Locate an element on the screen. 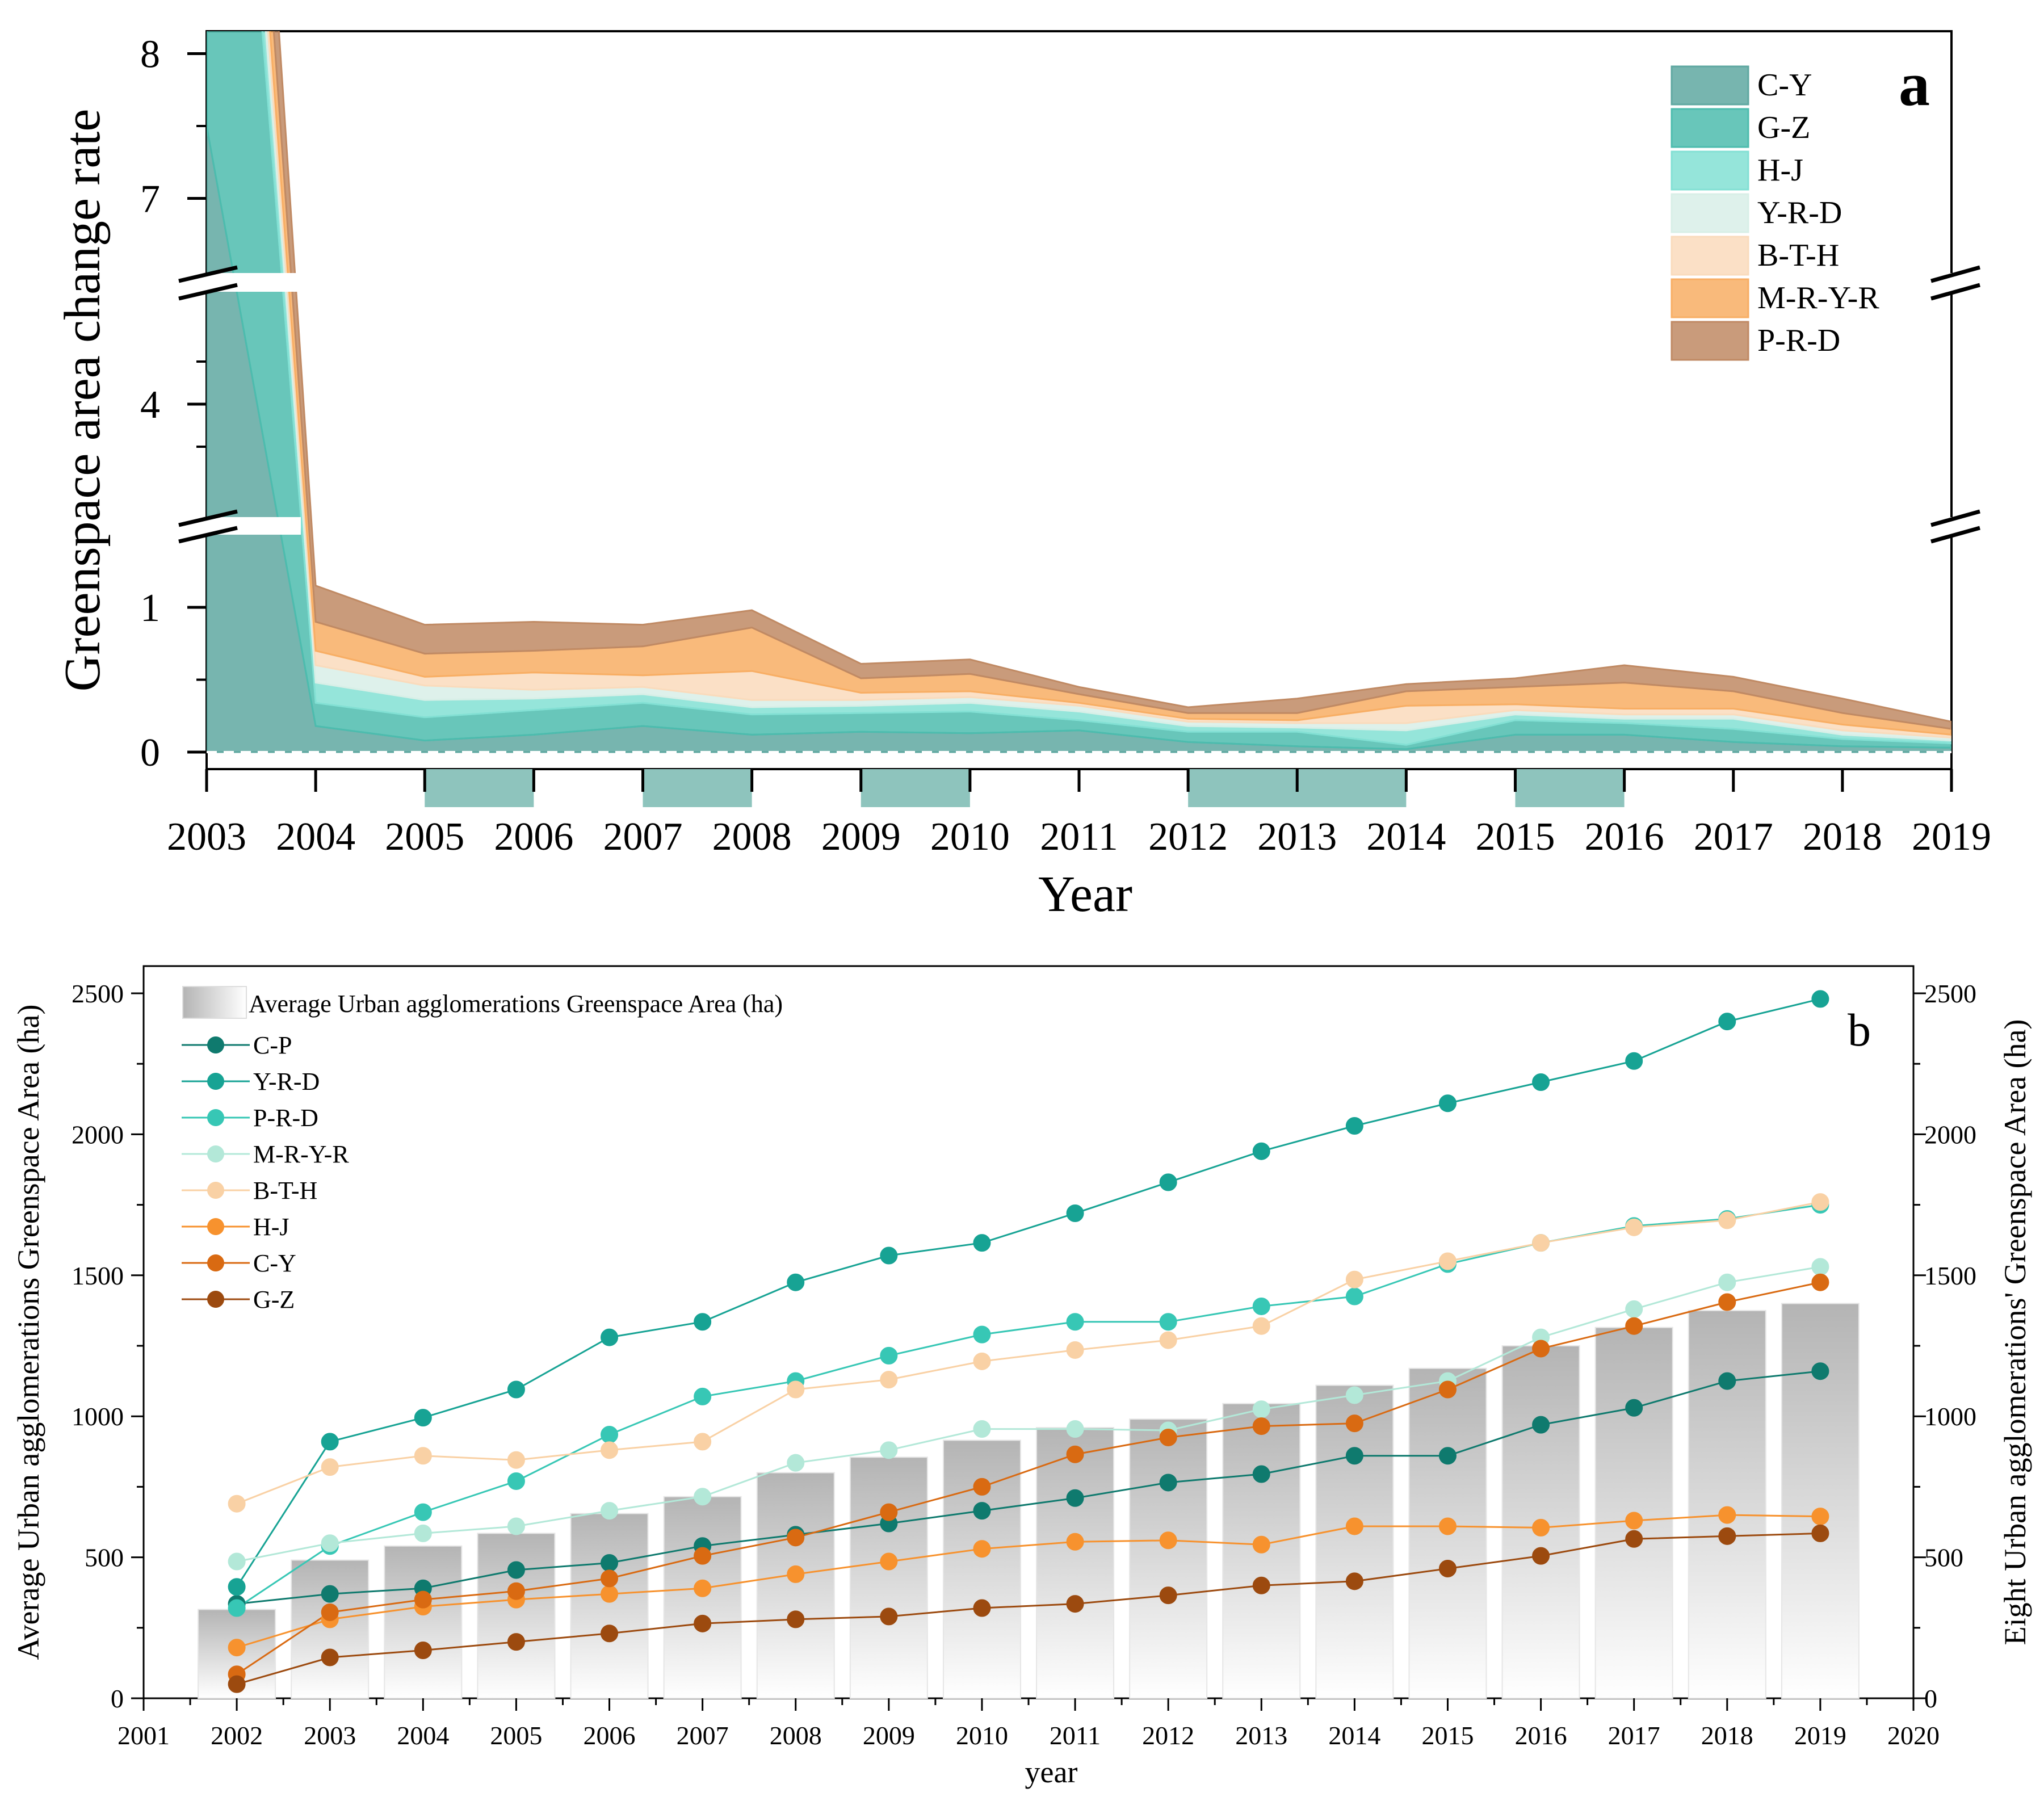  bar-2005 is located at coordinates (517, 1616).